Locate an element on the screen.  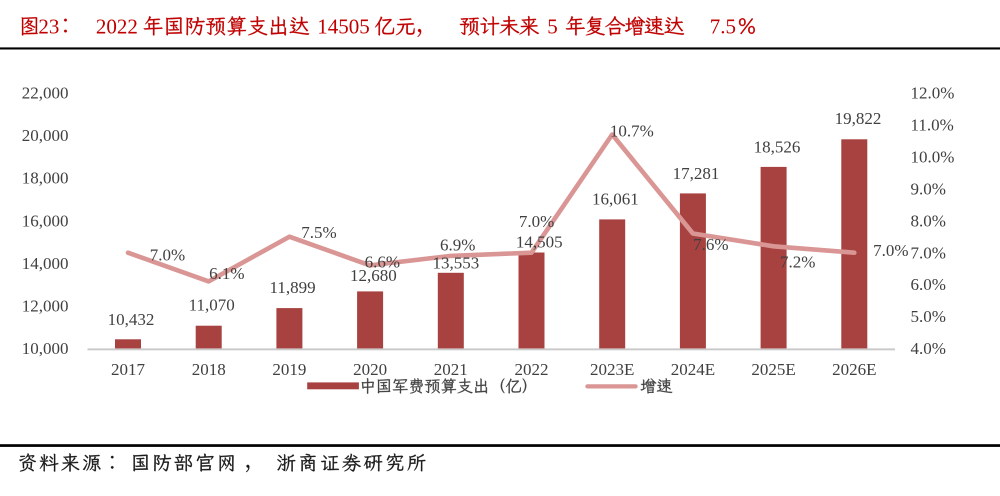
svg-text: 11.0% is located at coordinates (932, 125).